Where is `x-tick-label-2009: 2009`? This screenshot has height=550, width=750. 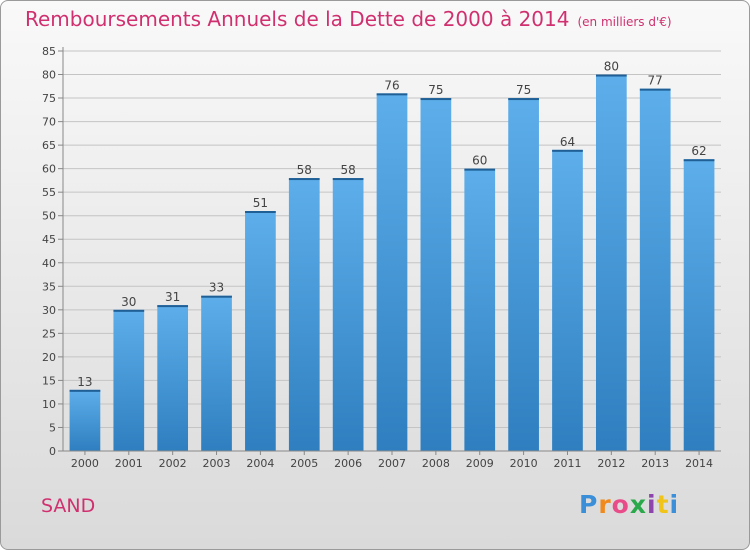
x-tick-label-2009: 2009 is located at coordinates (480, 463).